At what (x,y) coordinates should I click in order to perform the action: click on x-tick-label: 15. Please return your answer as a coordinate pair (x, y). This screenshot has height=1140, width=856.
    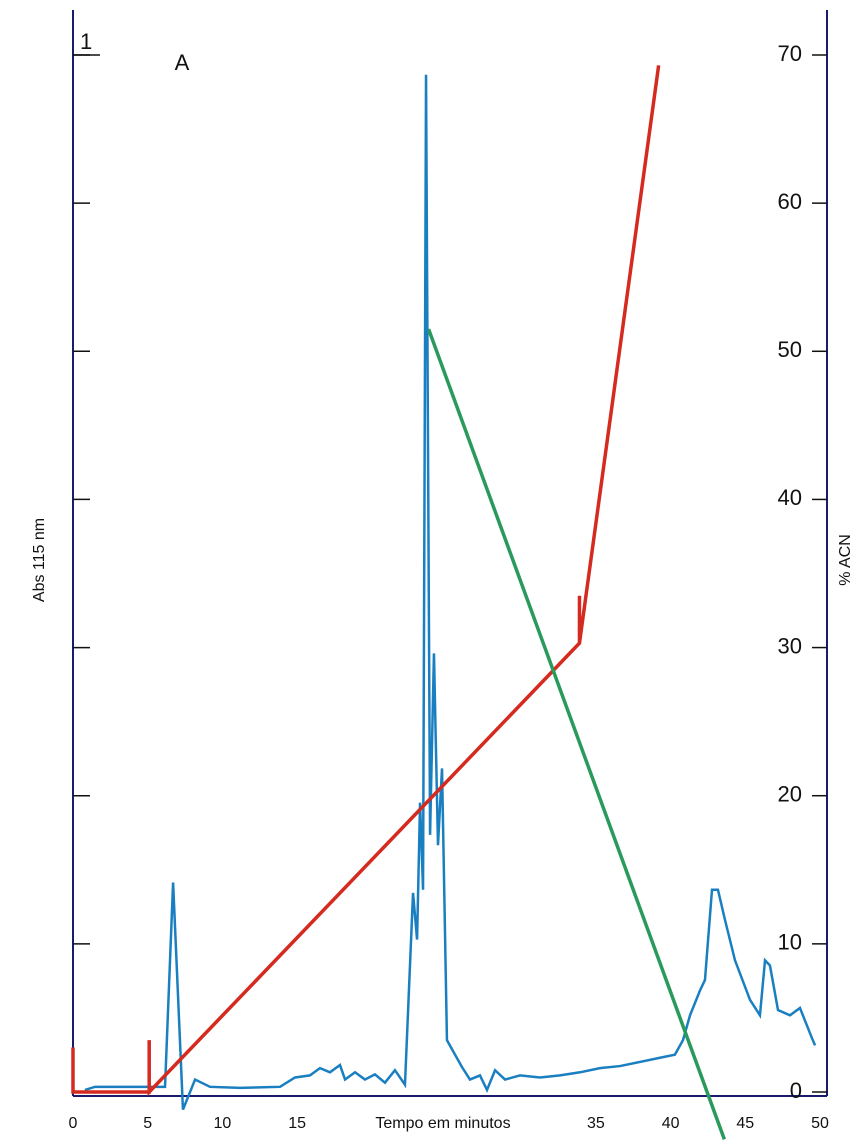
    Looking at the image, I should click on (297, 1123).